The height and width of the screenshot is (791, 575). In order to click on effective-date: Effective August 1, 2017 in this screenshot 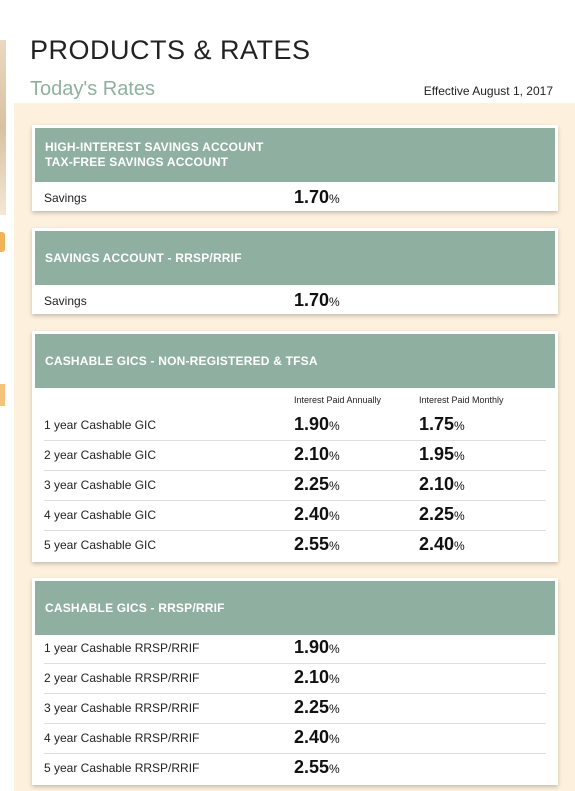, I will do `click(488, 91)`.